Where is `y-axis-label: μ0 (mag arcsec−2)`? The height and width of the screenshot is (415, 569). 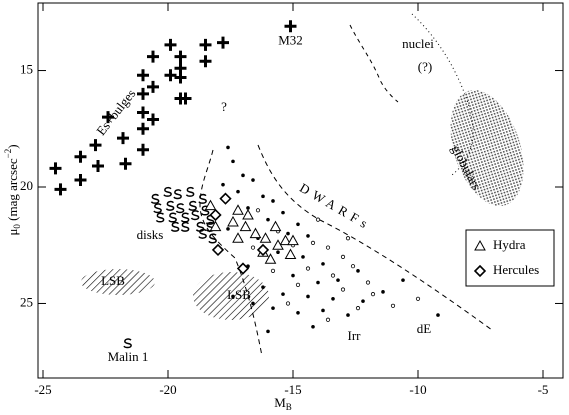 y-axis-label: μ0 (mag arcsec−2) is located at coordinates (12, 189).